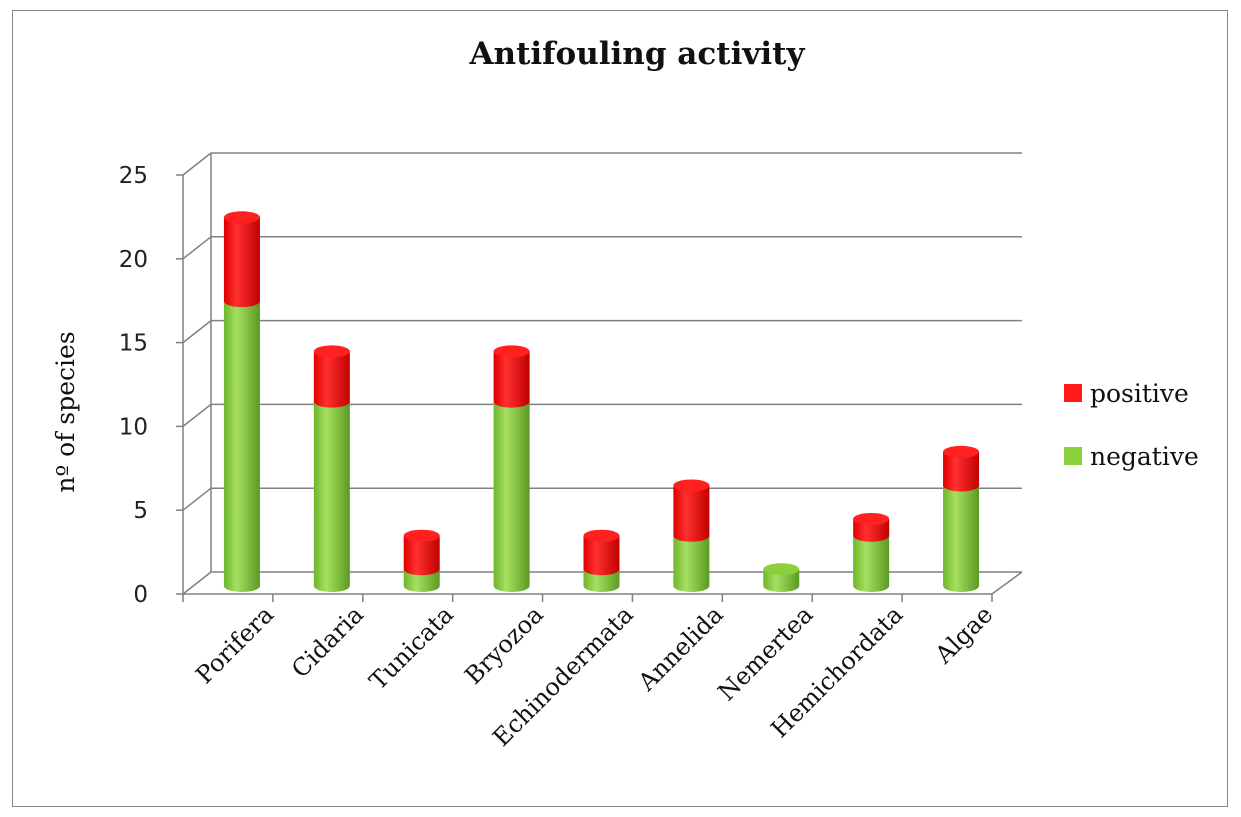  I want to click on legend-swatch-positive, so click(1073, 393).